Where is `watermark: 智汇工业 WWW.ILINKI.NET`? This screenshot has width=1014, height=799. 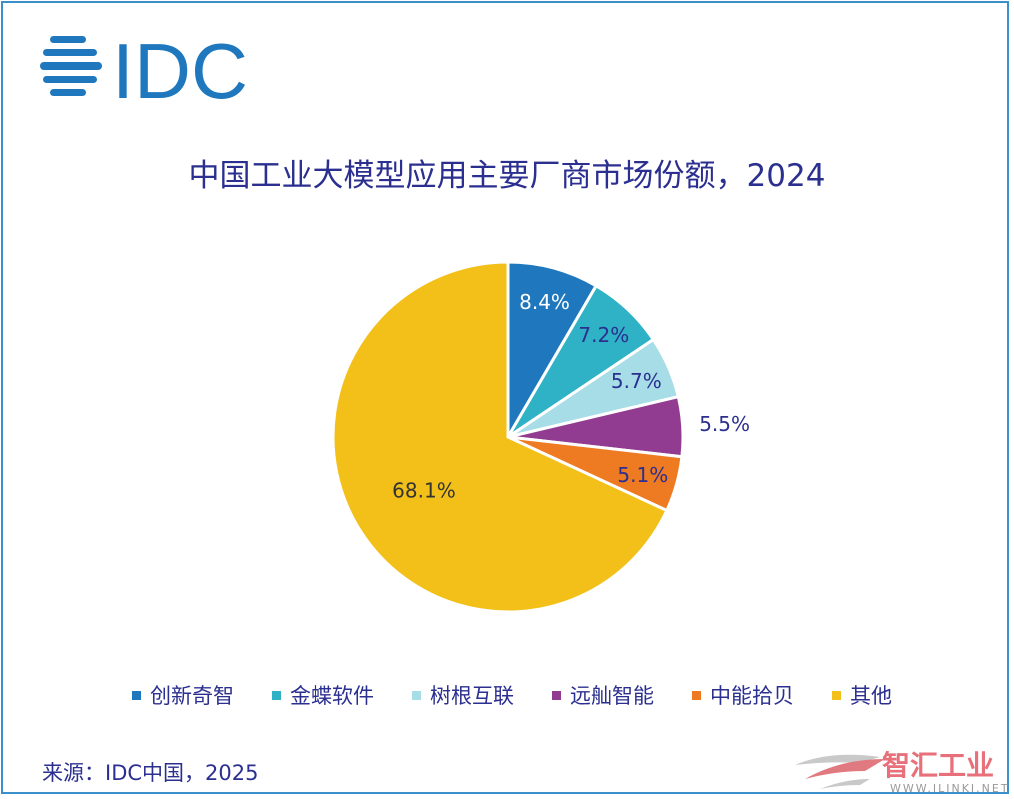
watermark: 智汇工业 WWW.ILINKI.NET is located at coordinates (900, 772).